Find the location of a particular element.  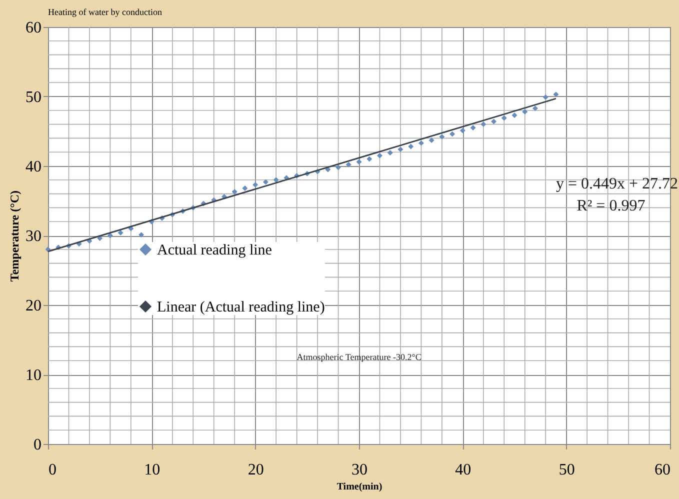

x-tick-label: 10 is located at coordinates (152, 470).